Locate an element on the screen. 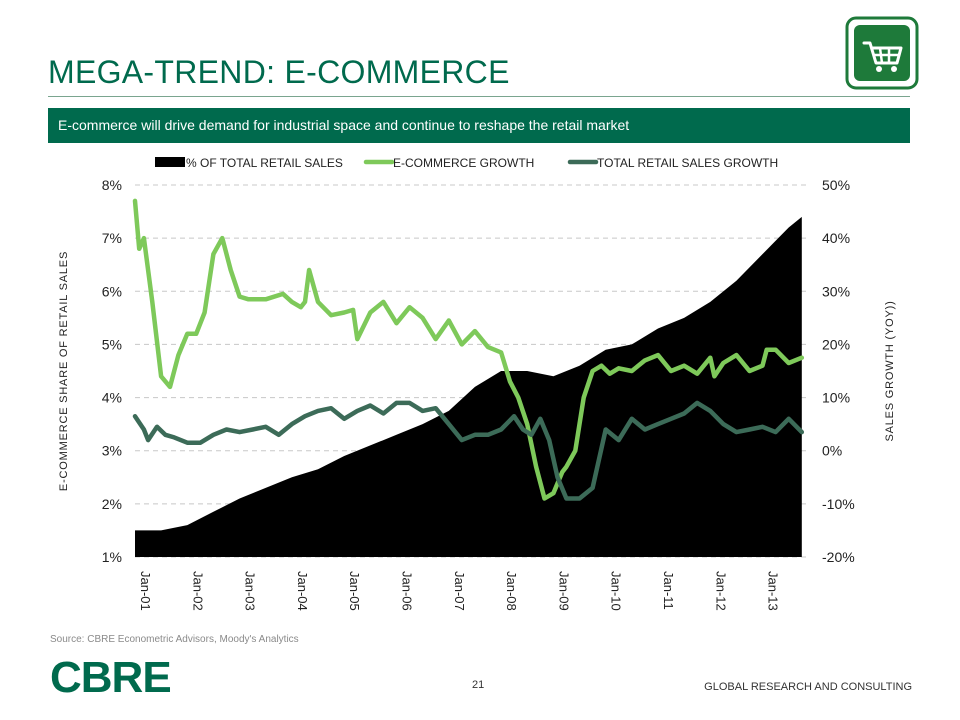  y-tick-label: 5% is located at coordinates (112, 344).